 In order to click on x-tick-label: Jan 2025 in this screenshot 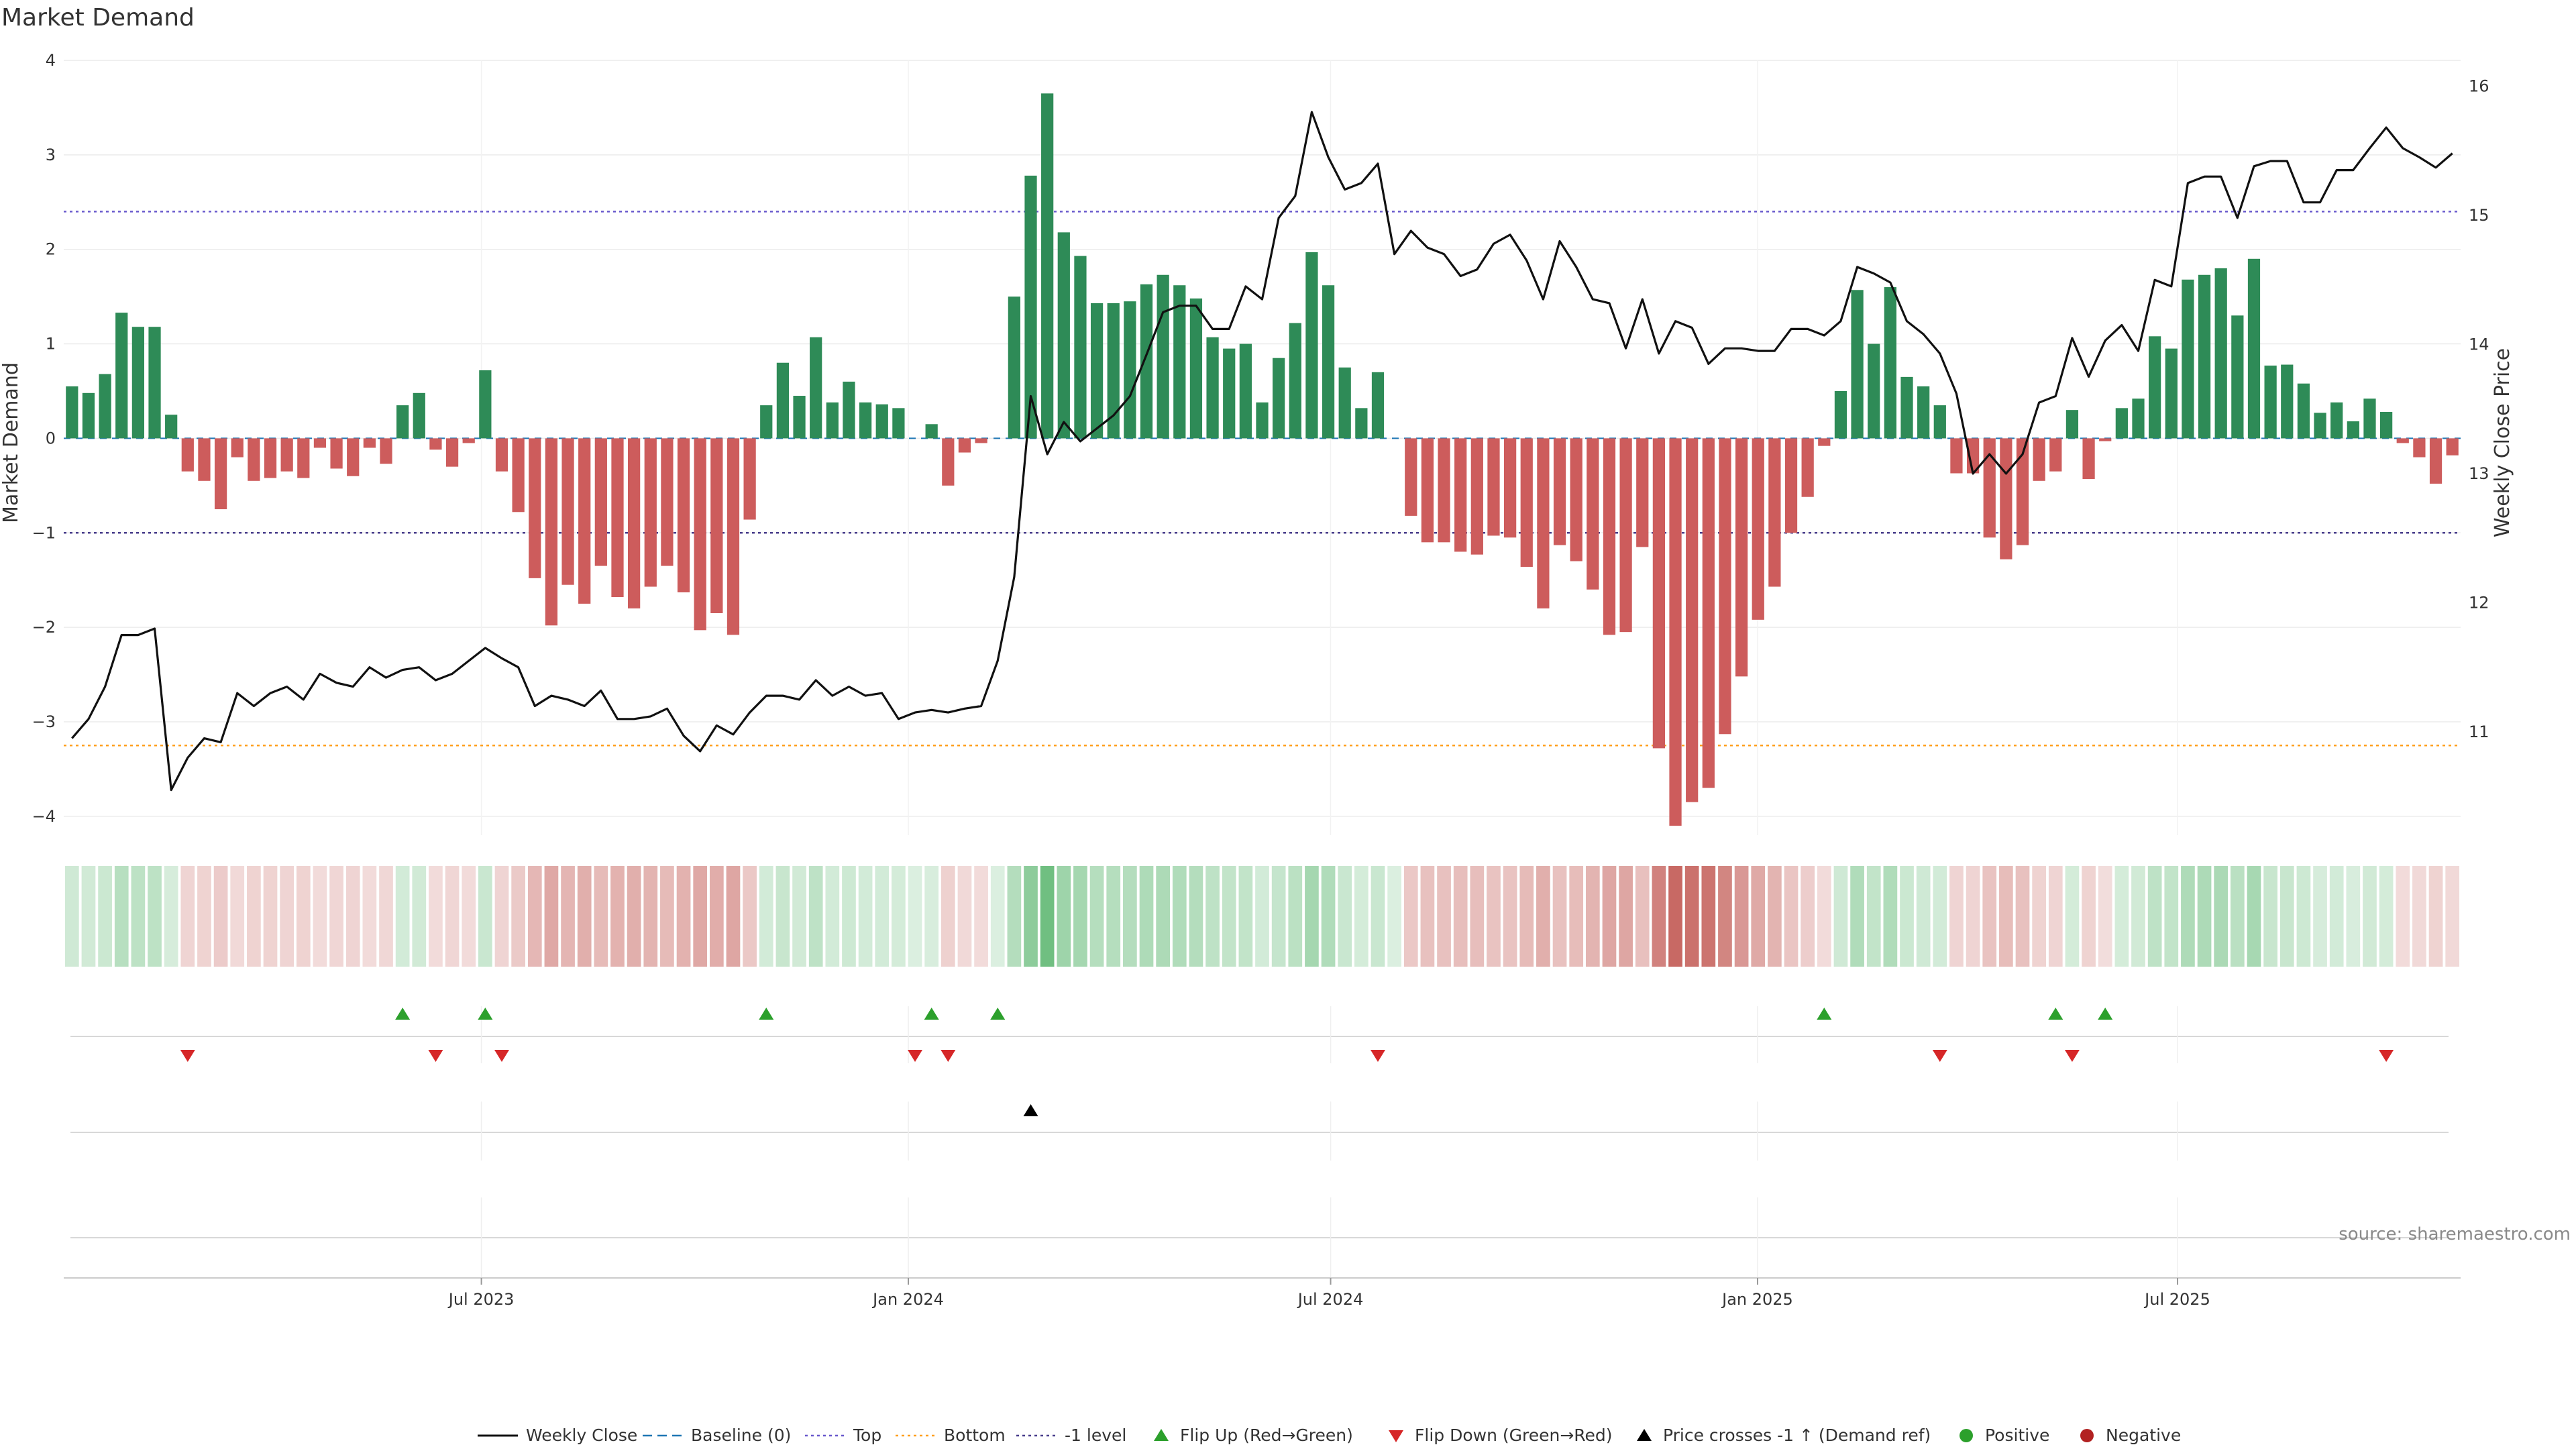, I will do `click(1757, 1299)`.